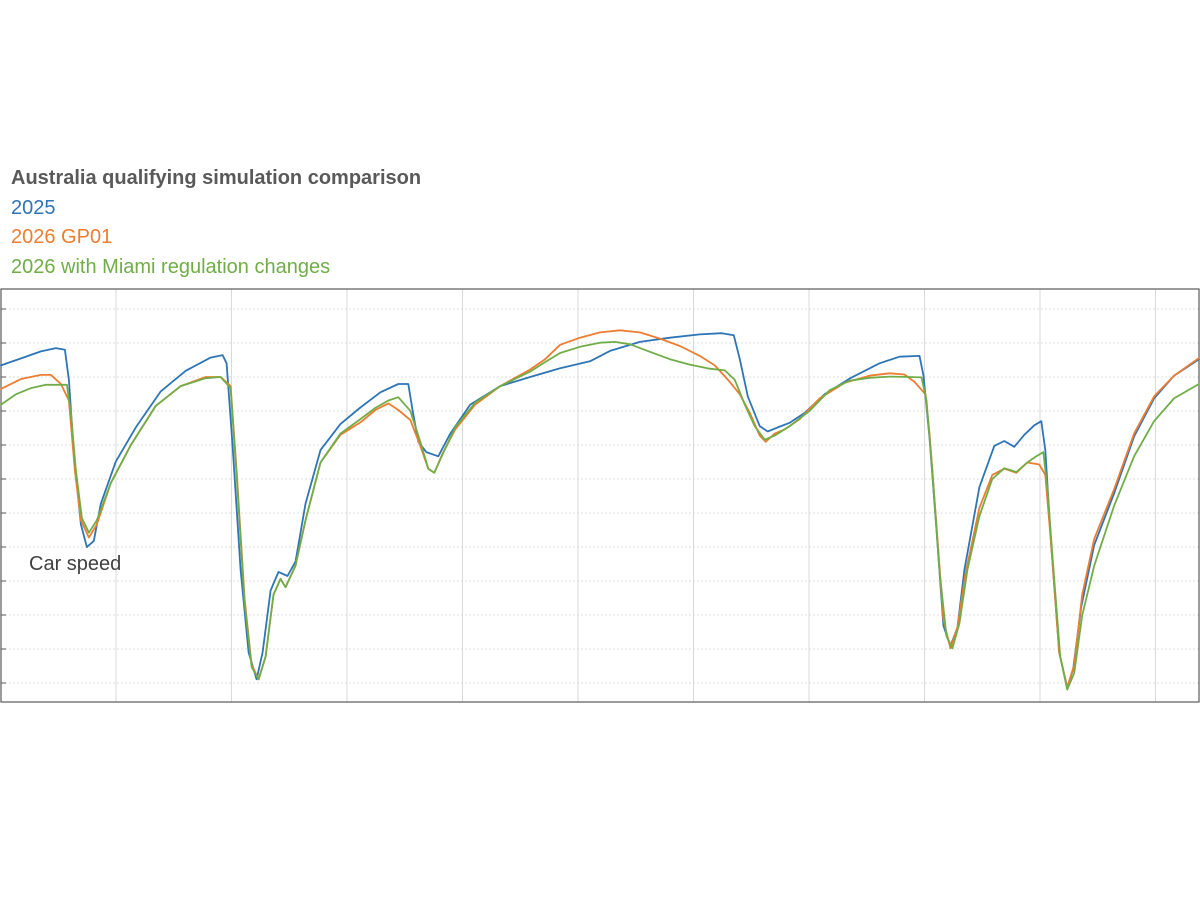 The height and width of the screenshot is (900, 1200). I want to click on legend-entry-2026-gp01: 2026 GP01, so click(62, 237).